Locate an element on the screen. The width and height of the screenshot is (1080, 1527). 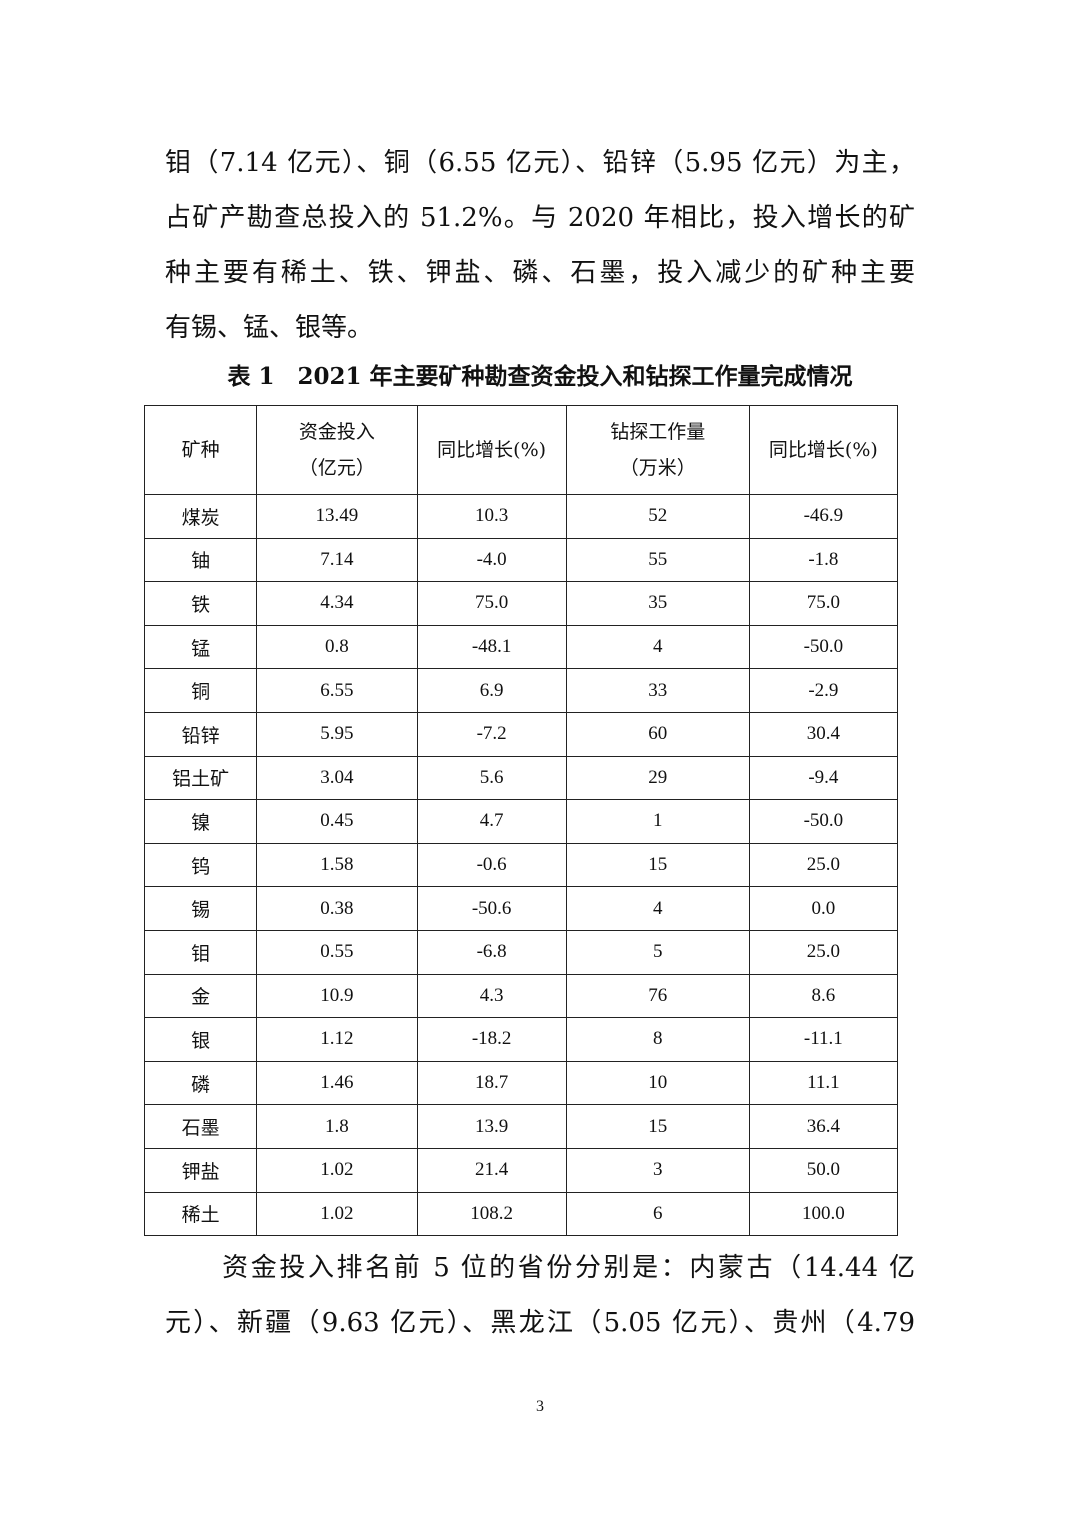
table-row: 银 1.12 -18.2 8 -11.1 is located at coordinates (521, 1039).